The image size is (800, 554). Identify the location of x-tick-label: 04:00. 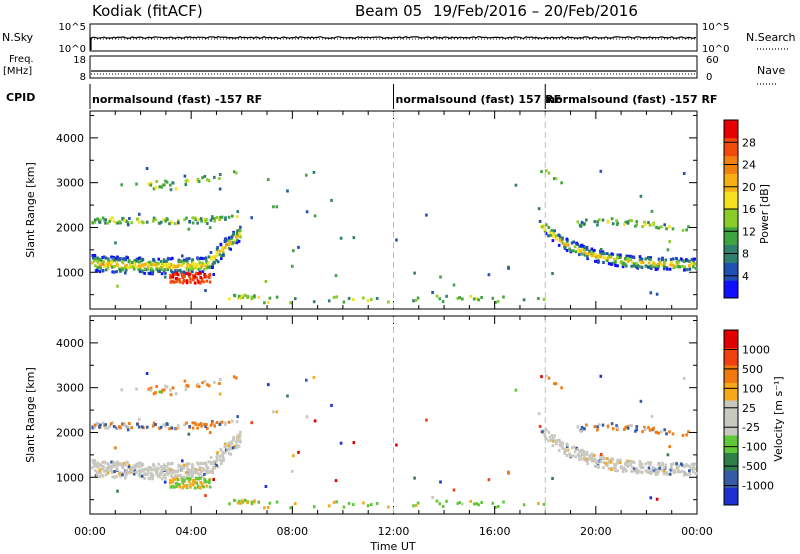
(191, 531).